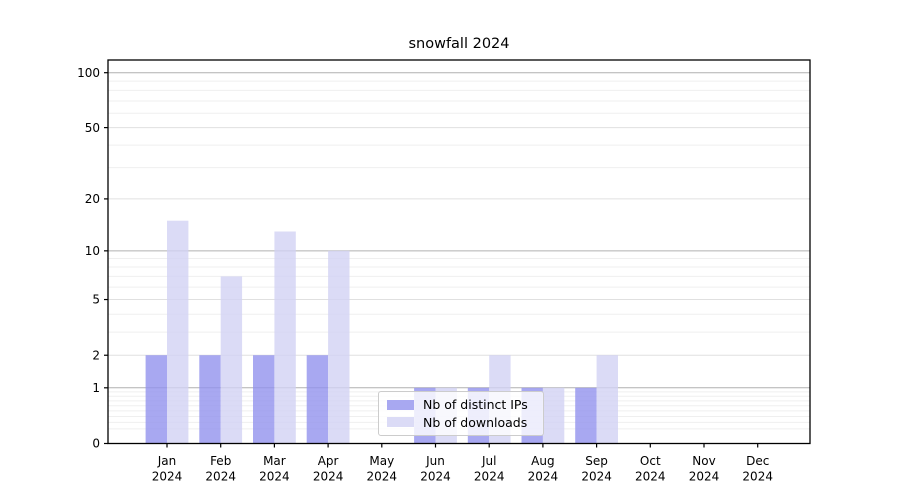 The height and width of the screenshot is (500, 900). Describe the element at coordinates (167, 469) in the screenshot. I see `x-tick-label-jan: Jan 2024` at that location.